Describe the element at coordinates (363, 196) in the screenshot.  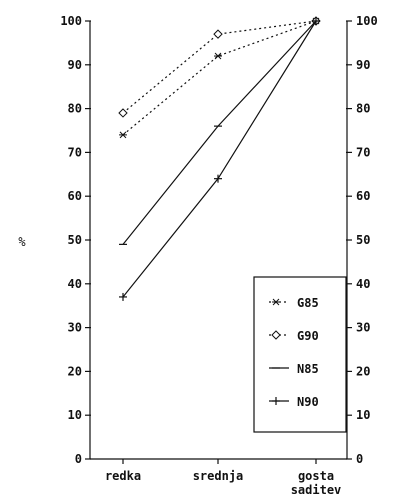
I see `y-tick-label-right: 60` at that location.